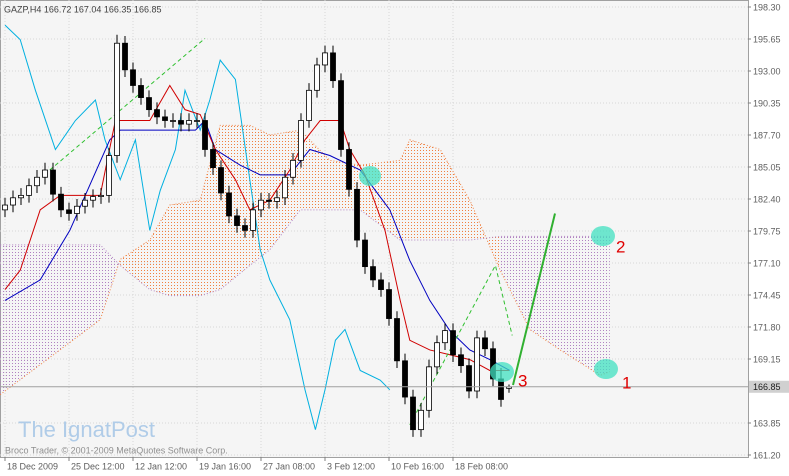 The width and height of the screenshot is (789, 476). What do you see at coordinates (305, 253) in the screenshot?
I see `cloud-span` at bounding box center [305, 253].